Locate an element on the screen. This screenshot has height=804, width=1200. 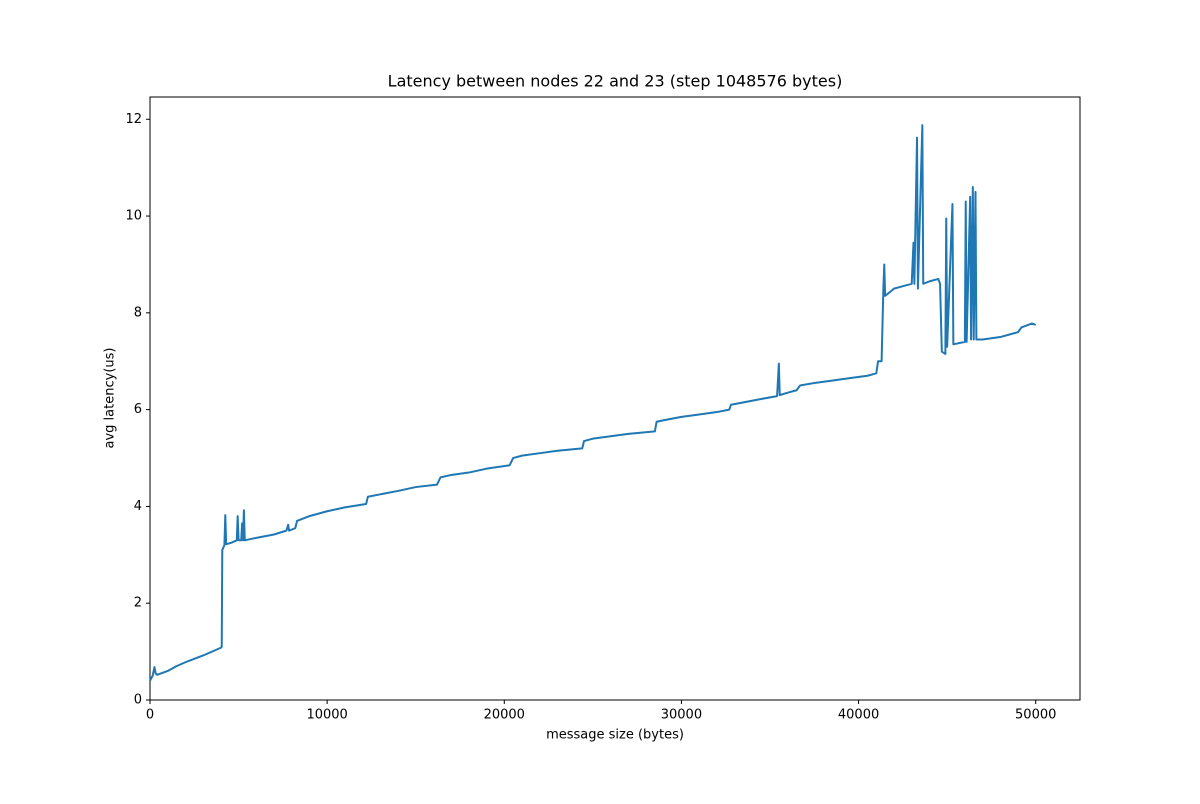
x-tick-label: 0 is located at coordinates (150, 715).